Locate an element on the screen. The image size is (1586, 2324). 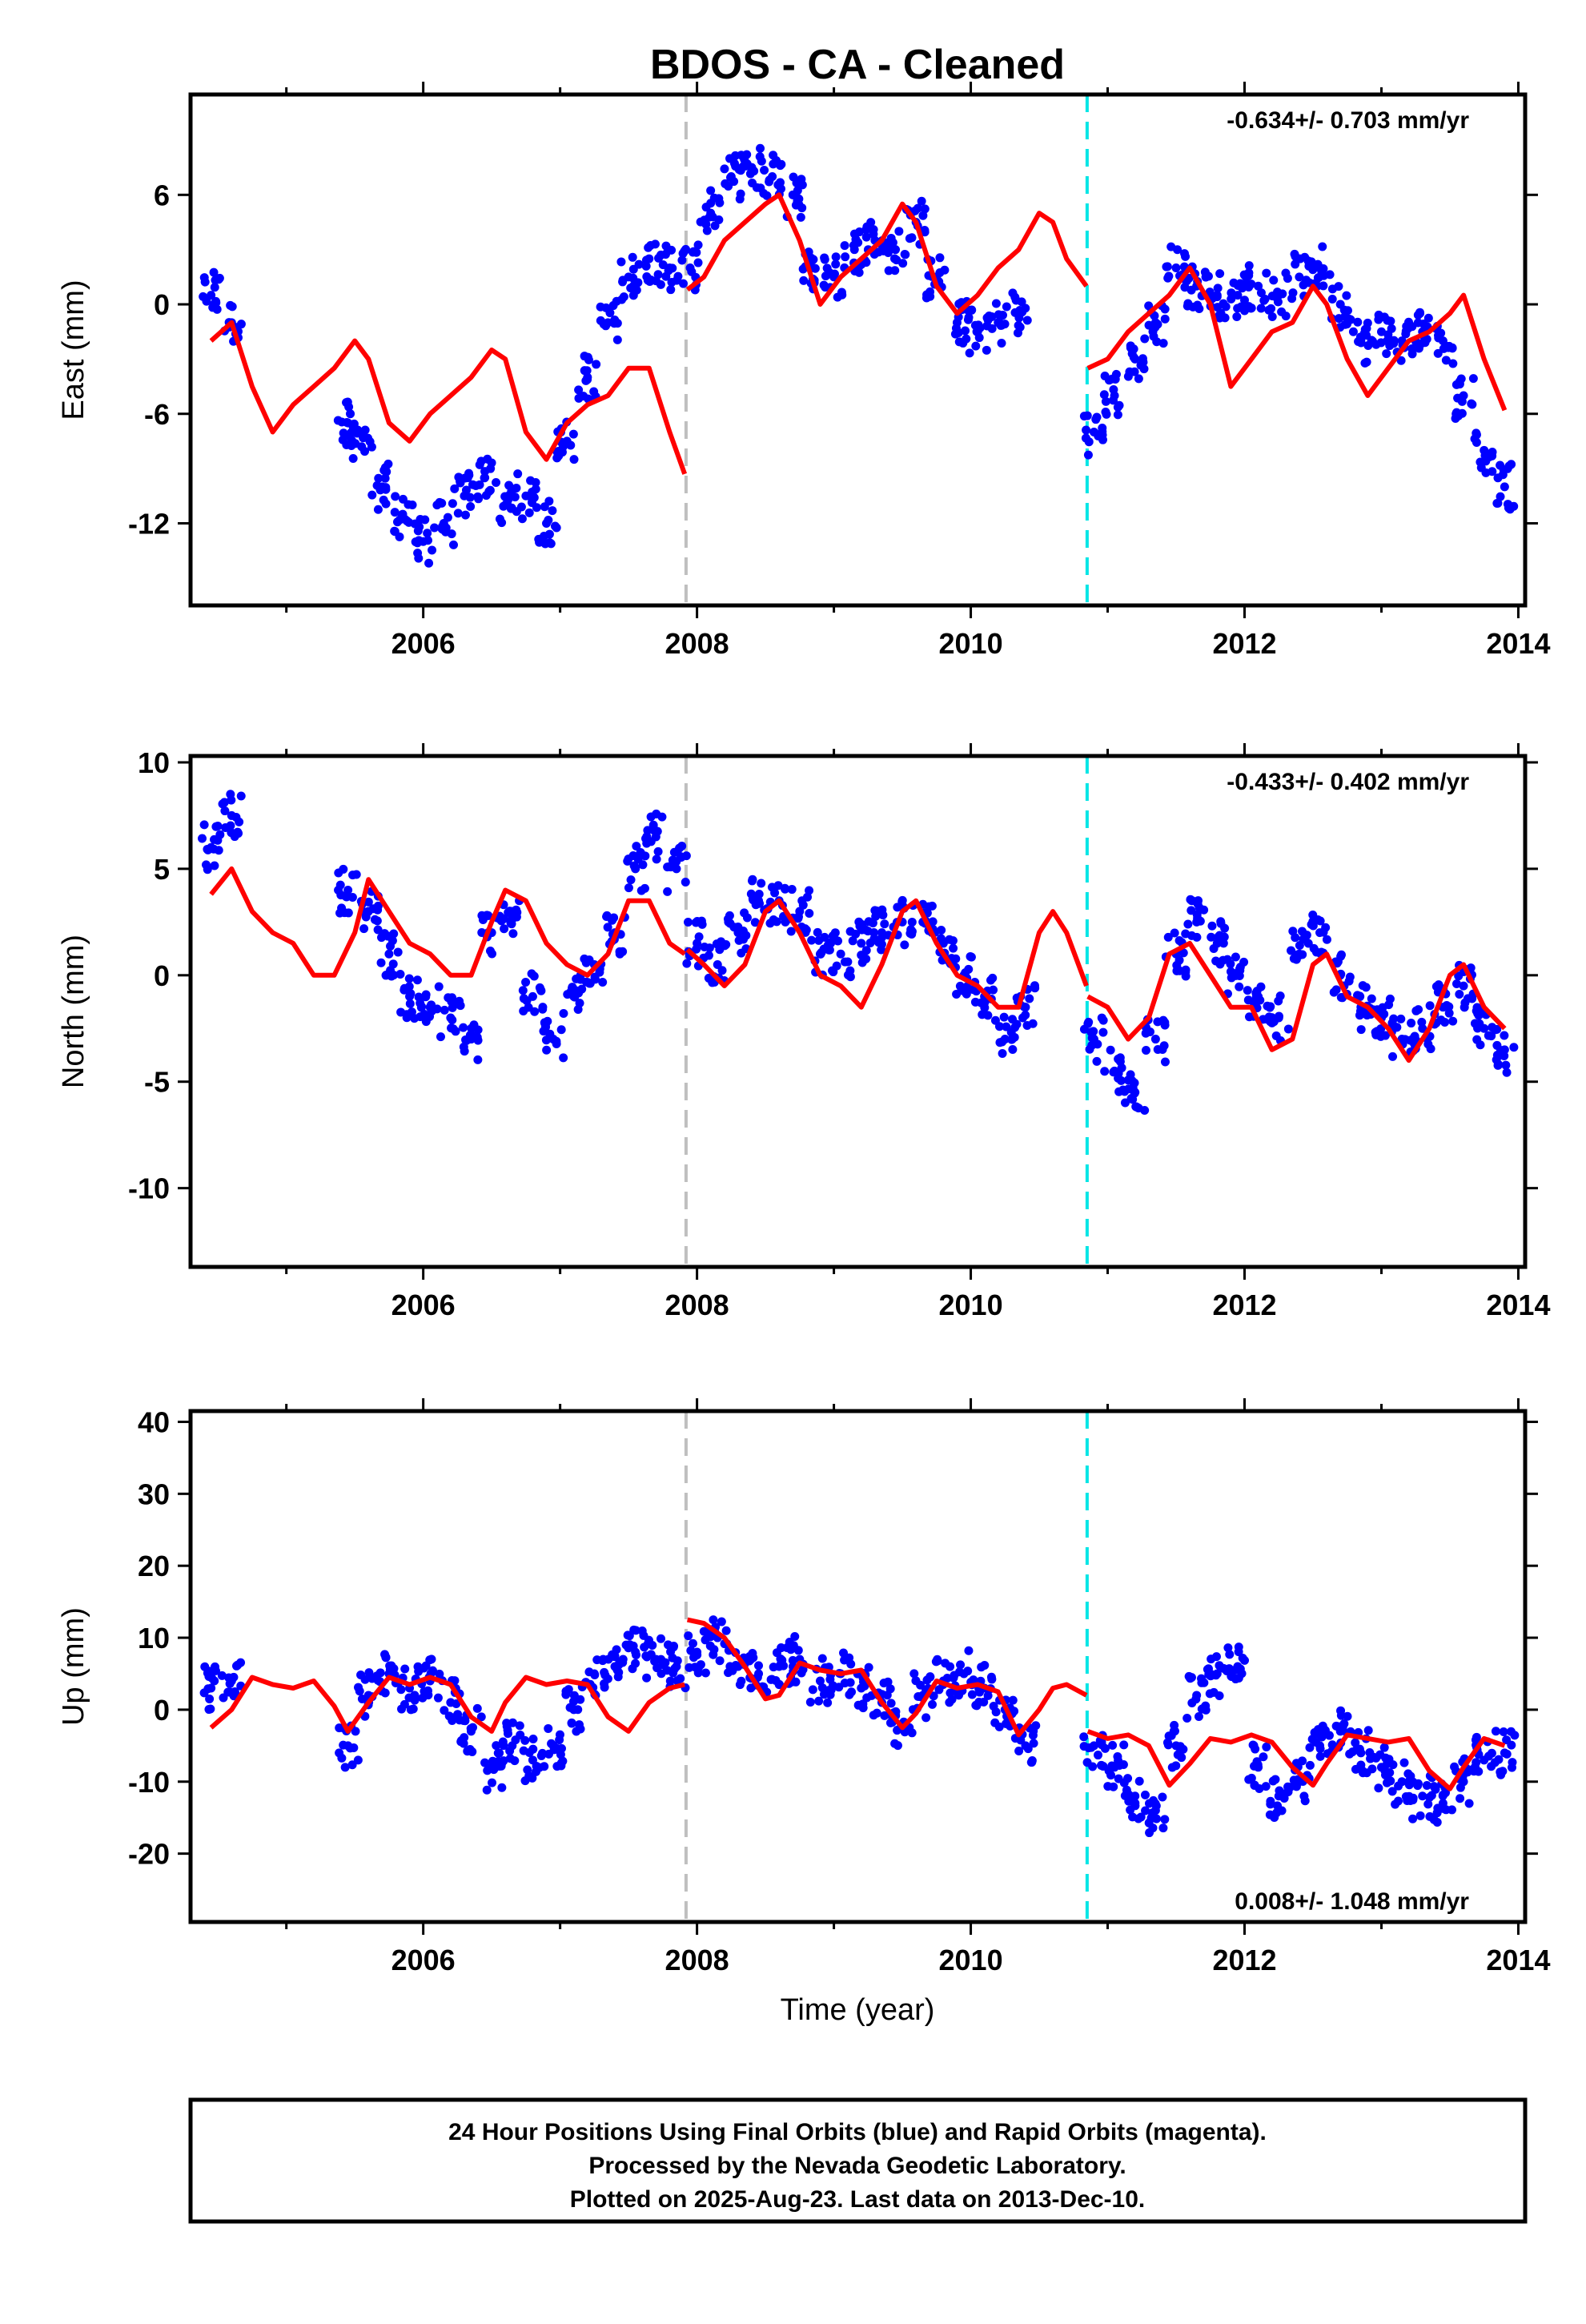
x-tick-label: 2010 is located at coordinates (971, 1960).